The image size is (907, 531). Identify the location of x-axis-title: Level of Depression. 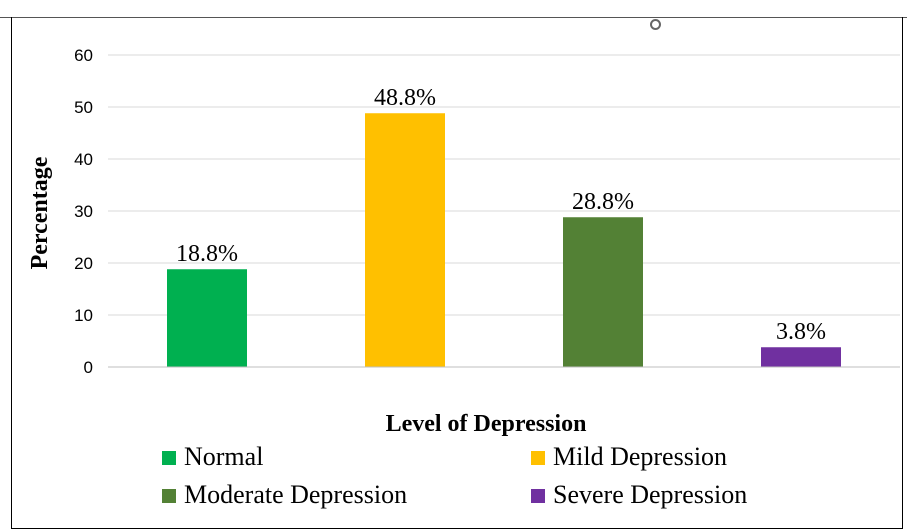
(486, 424).